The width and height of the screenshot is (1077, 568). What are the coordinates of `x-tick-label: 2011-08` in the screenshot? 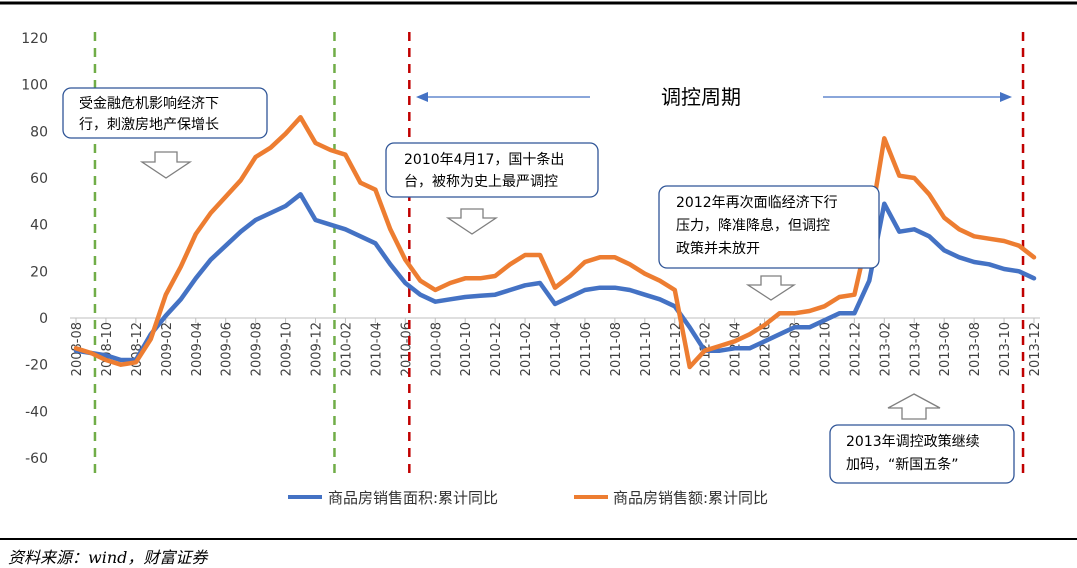 It's located at (616, 349).